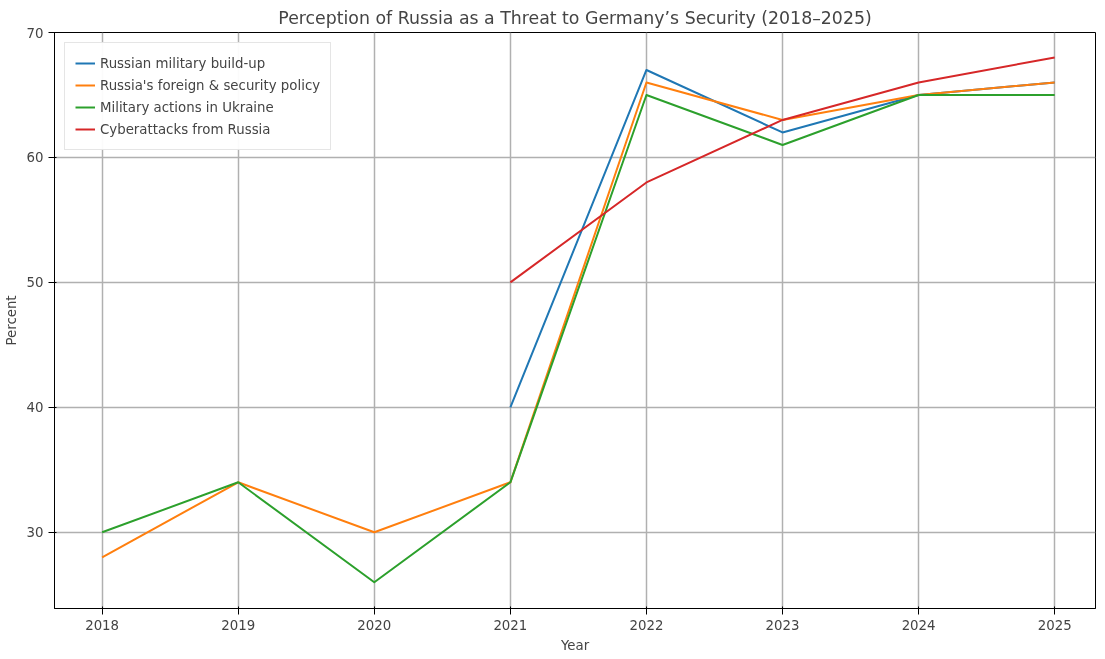  What do you see at coordinates (1054, 625) in the screenshot?
I see `x-tick-label: 2025` at bounding box center [1054, 625].